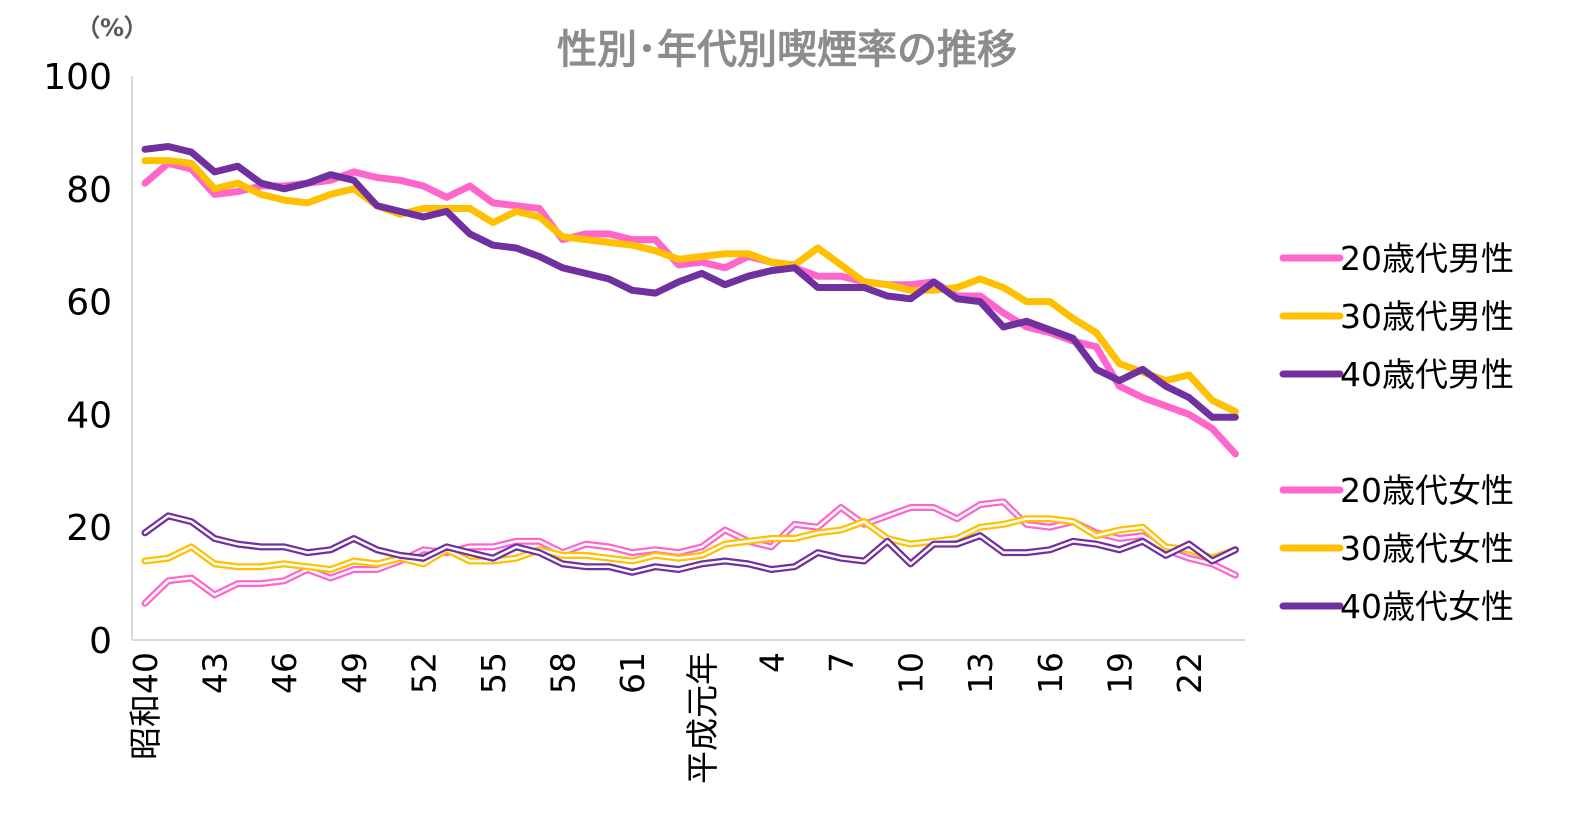 The image size is (1587, 839). Describe the element at coordinates (354, 673) in the screenshot. I see `x-tick-label: 49` at that location.